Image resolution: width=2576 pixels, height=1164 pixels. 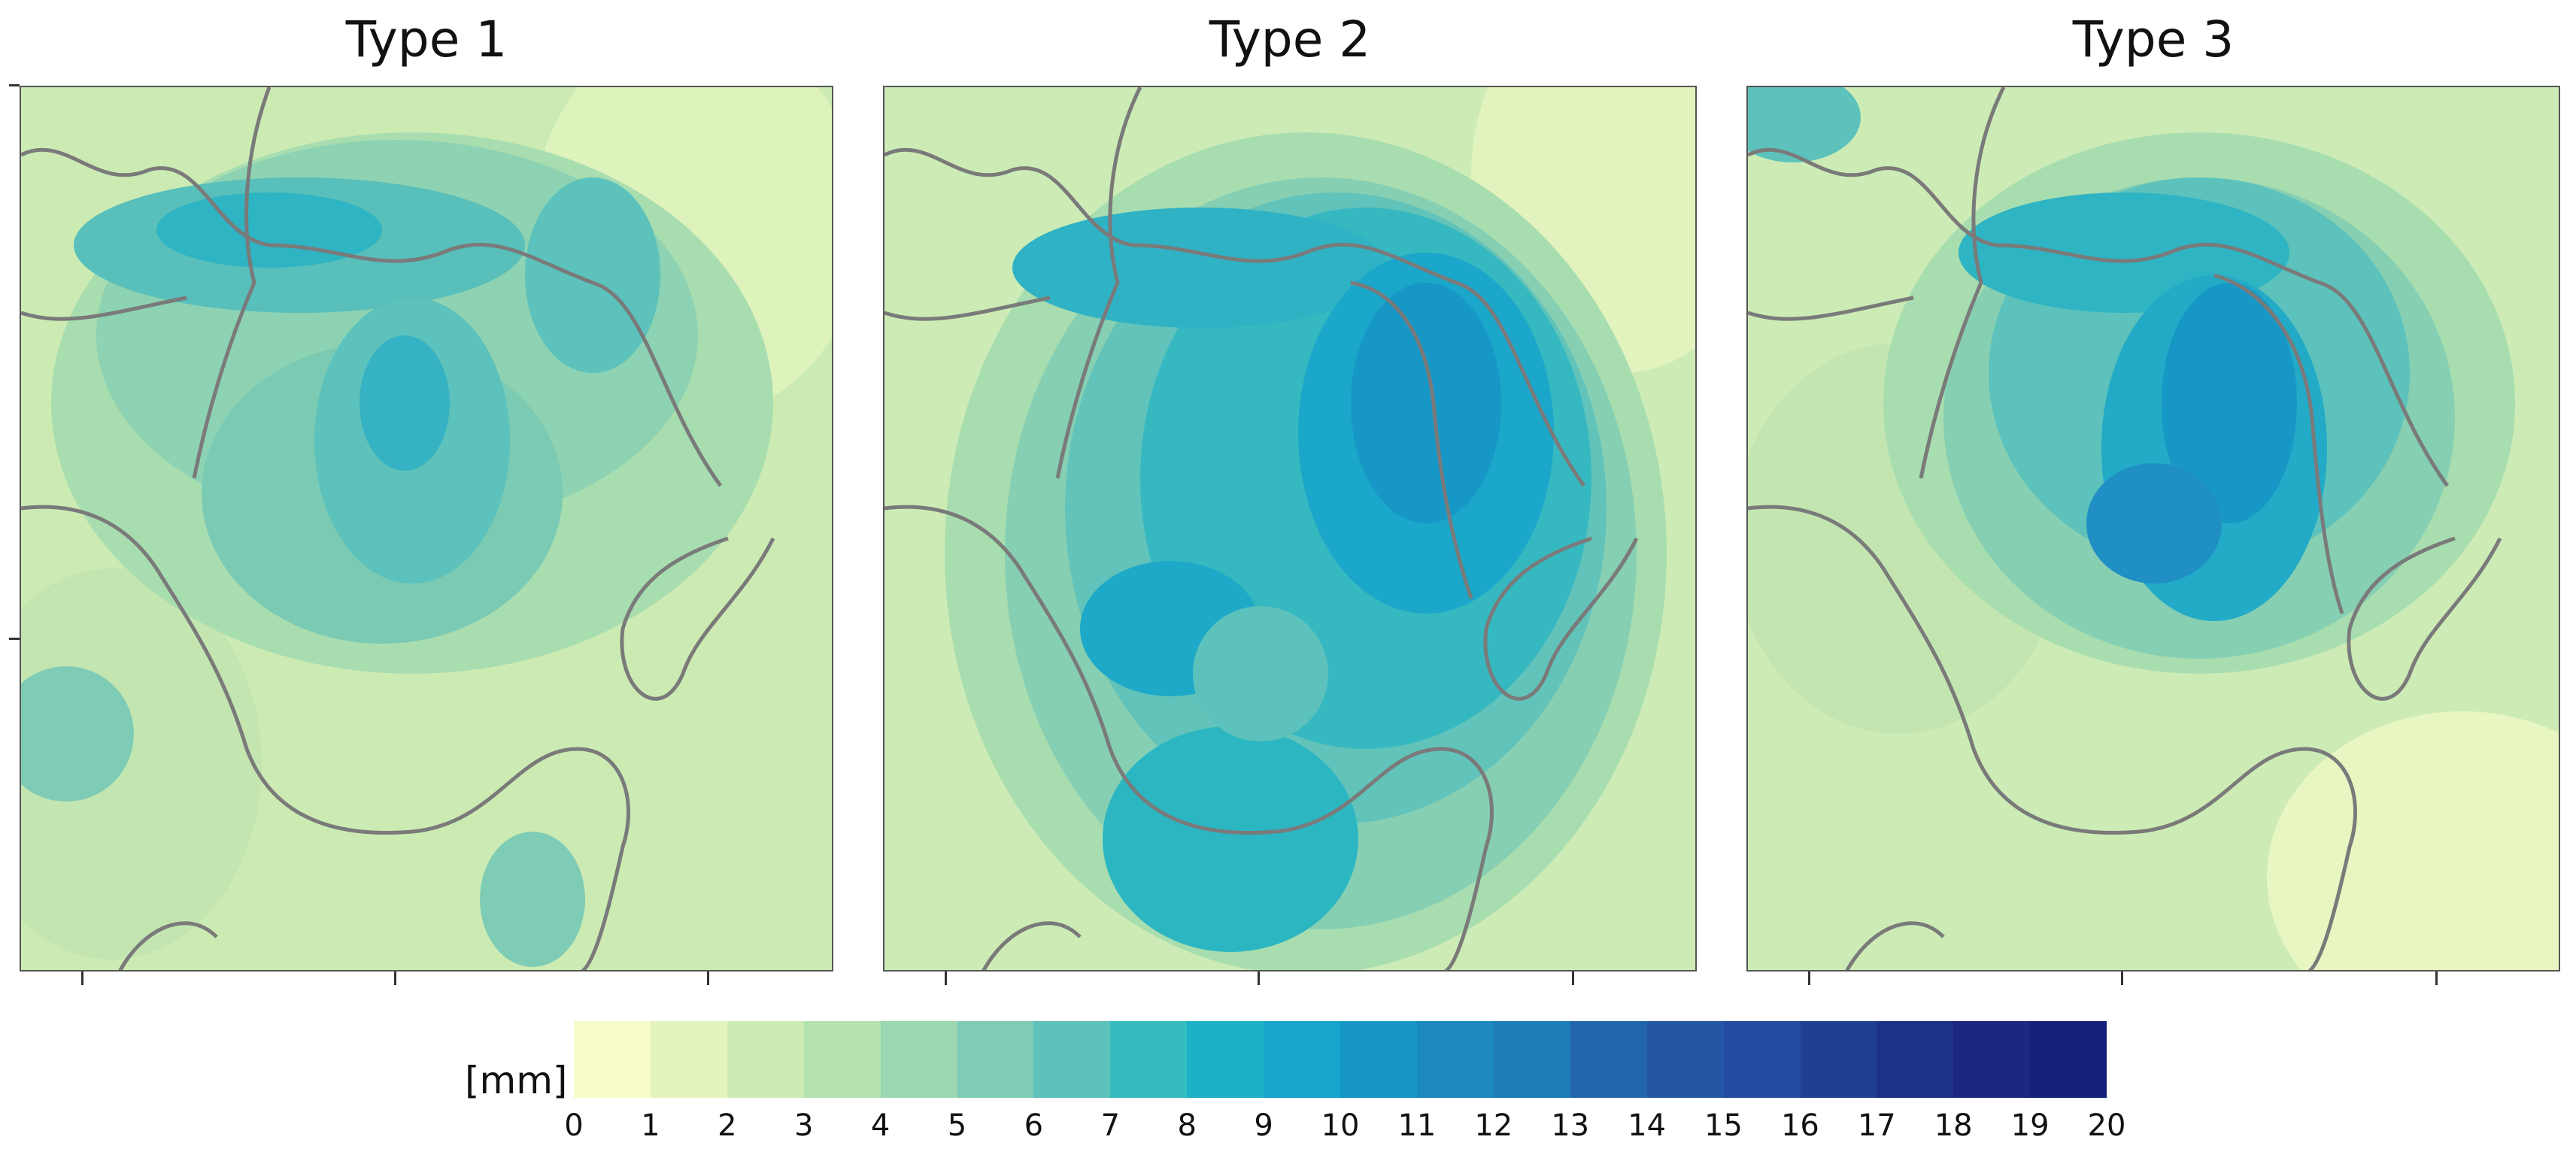 What do you see at coordinates (1647, 1125) in the screenshot?
I see `colorbar-tick-label: 14` at bounding box center [1647, 1125].